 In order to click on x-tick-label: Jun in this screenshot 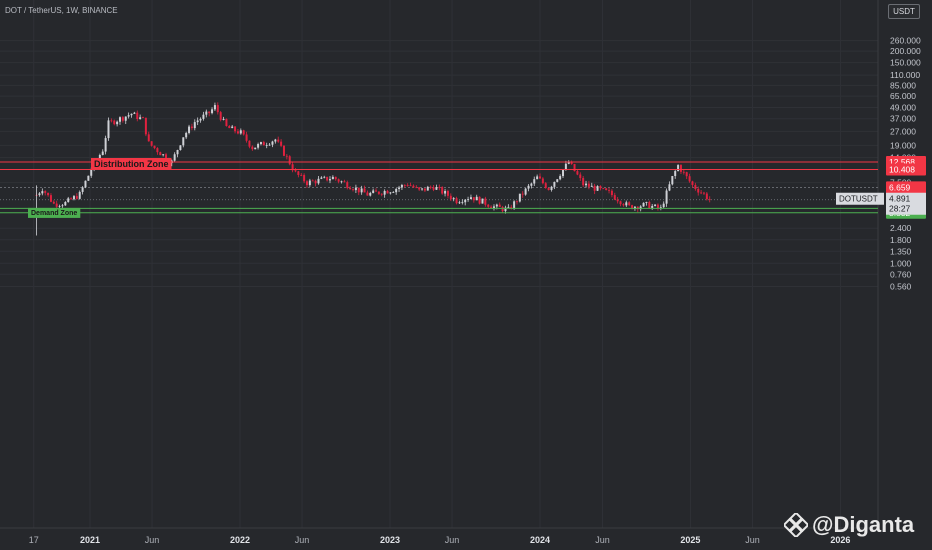, I will do `click(602, 540)`.